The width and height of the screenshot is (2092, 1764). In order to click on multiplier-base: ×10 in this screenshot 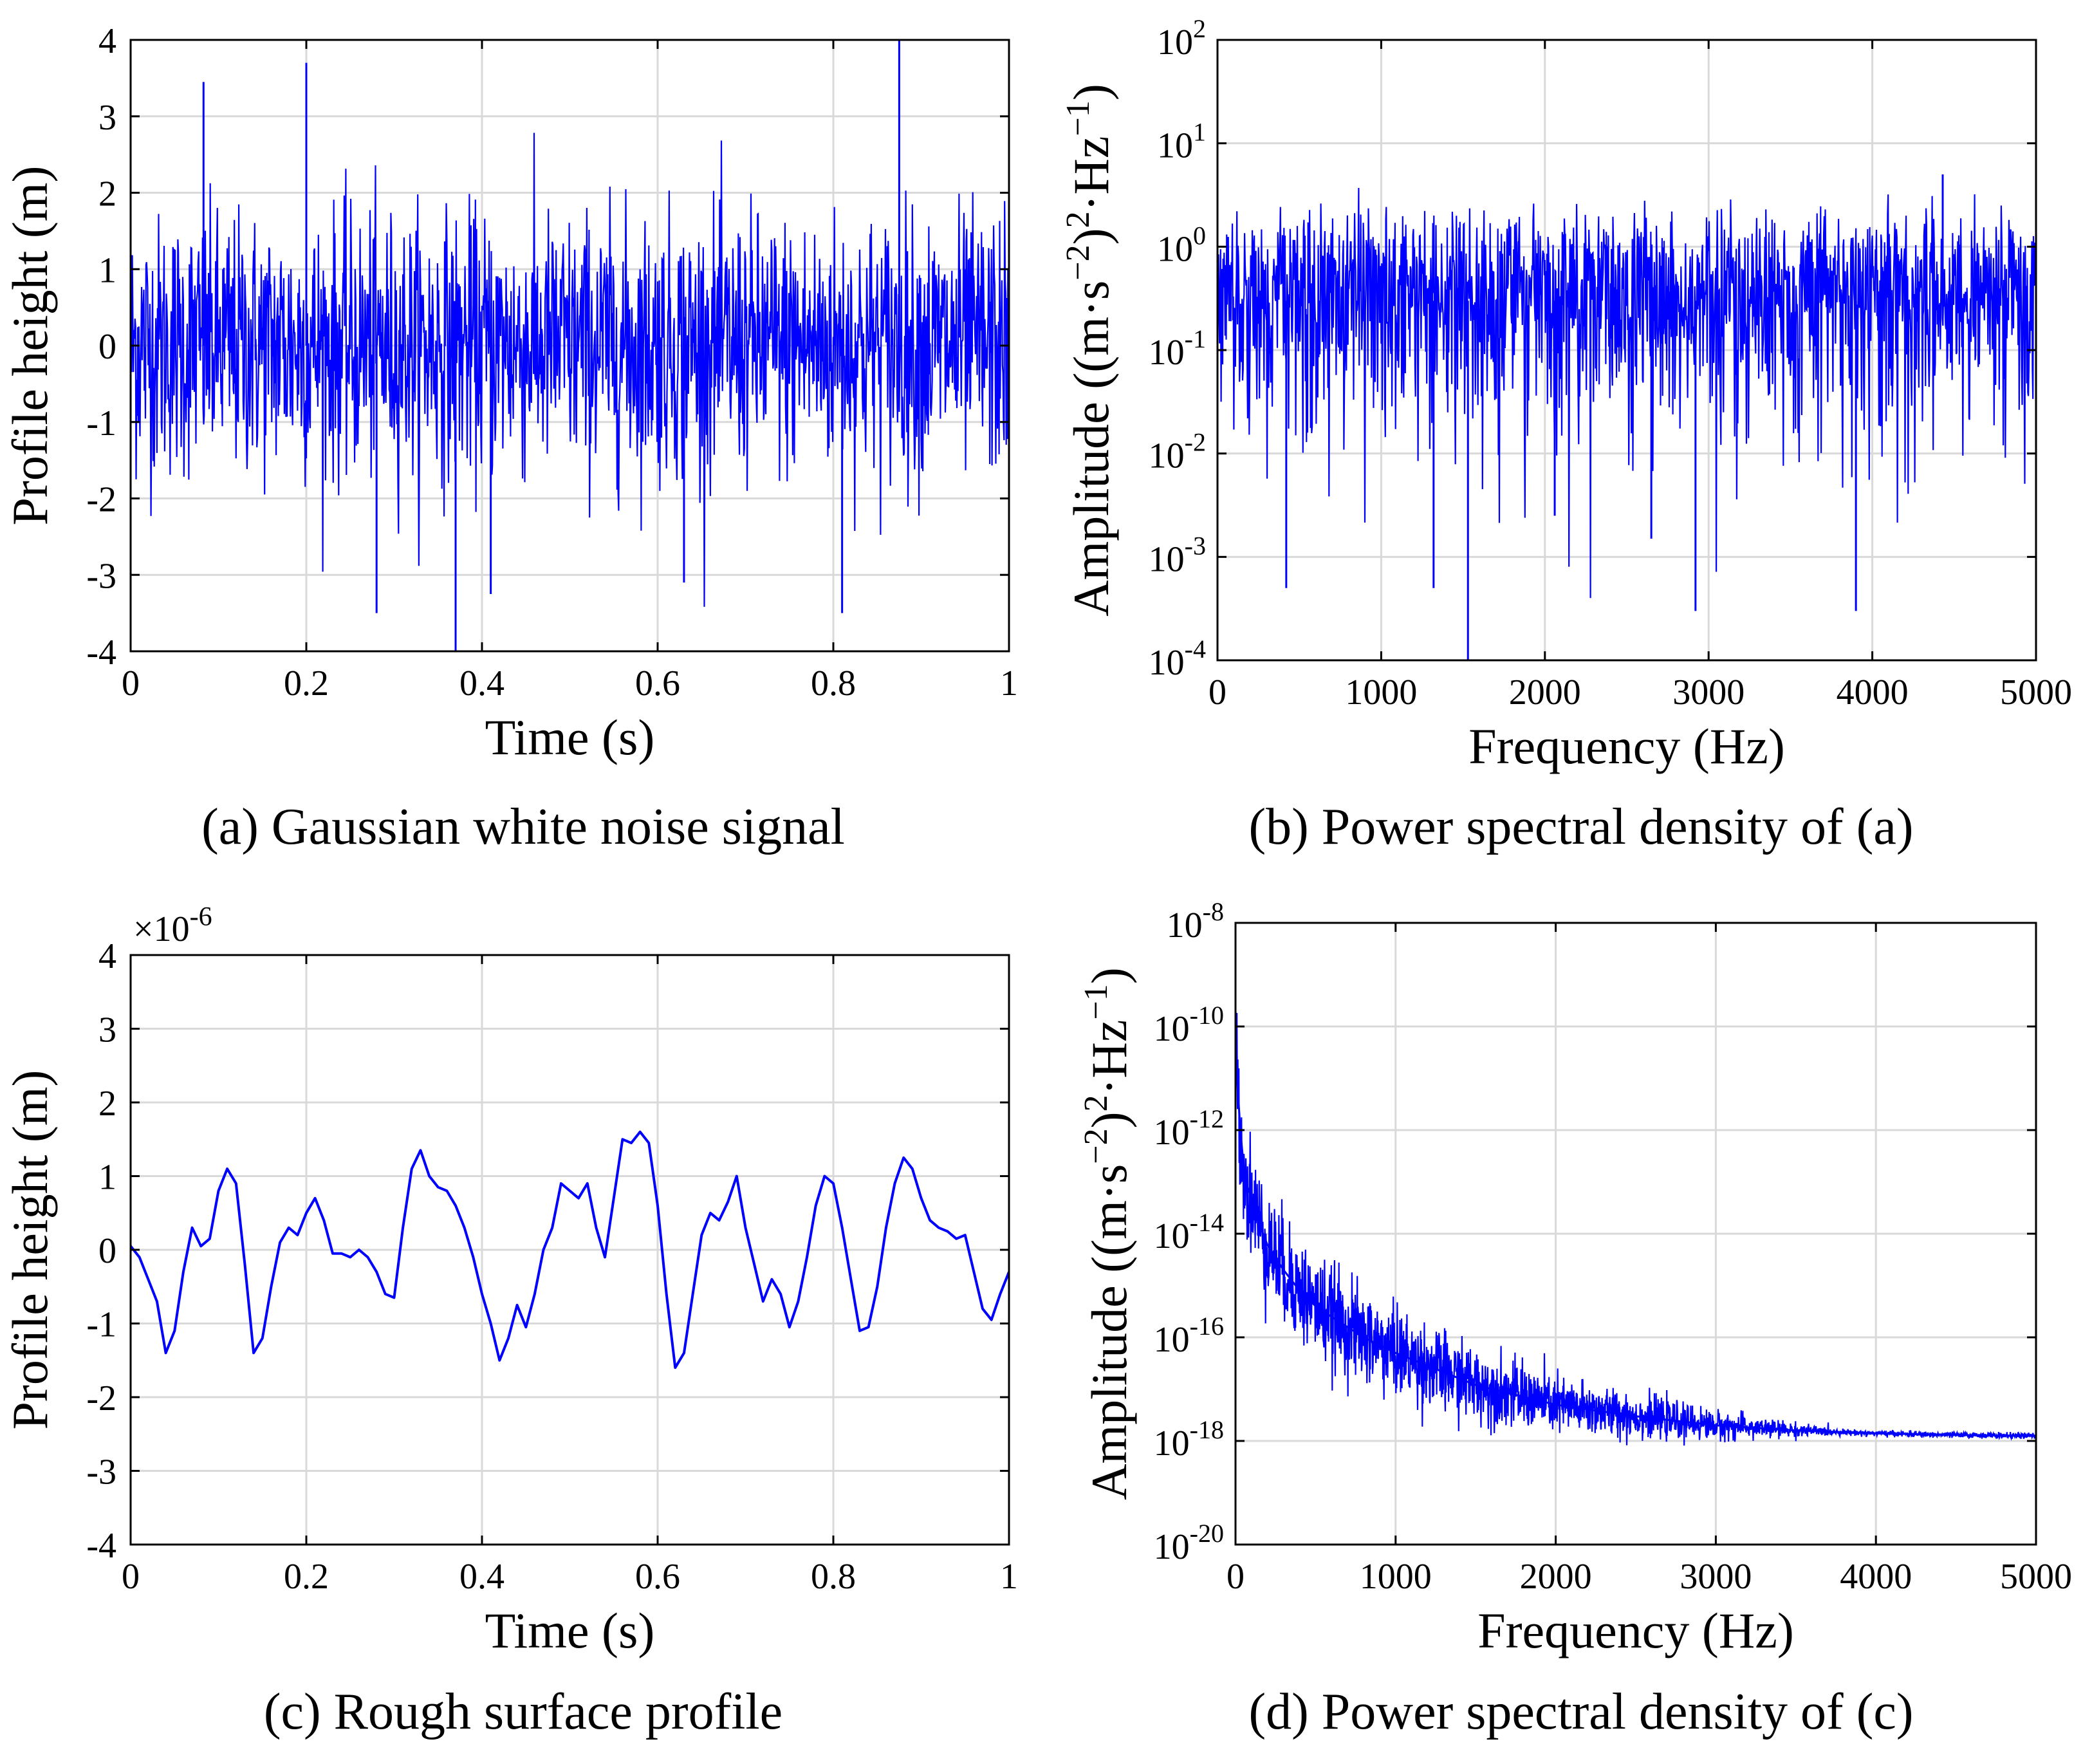, I will do `click(161, 929)`.